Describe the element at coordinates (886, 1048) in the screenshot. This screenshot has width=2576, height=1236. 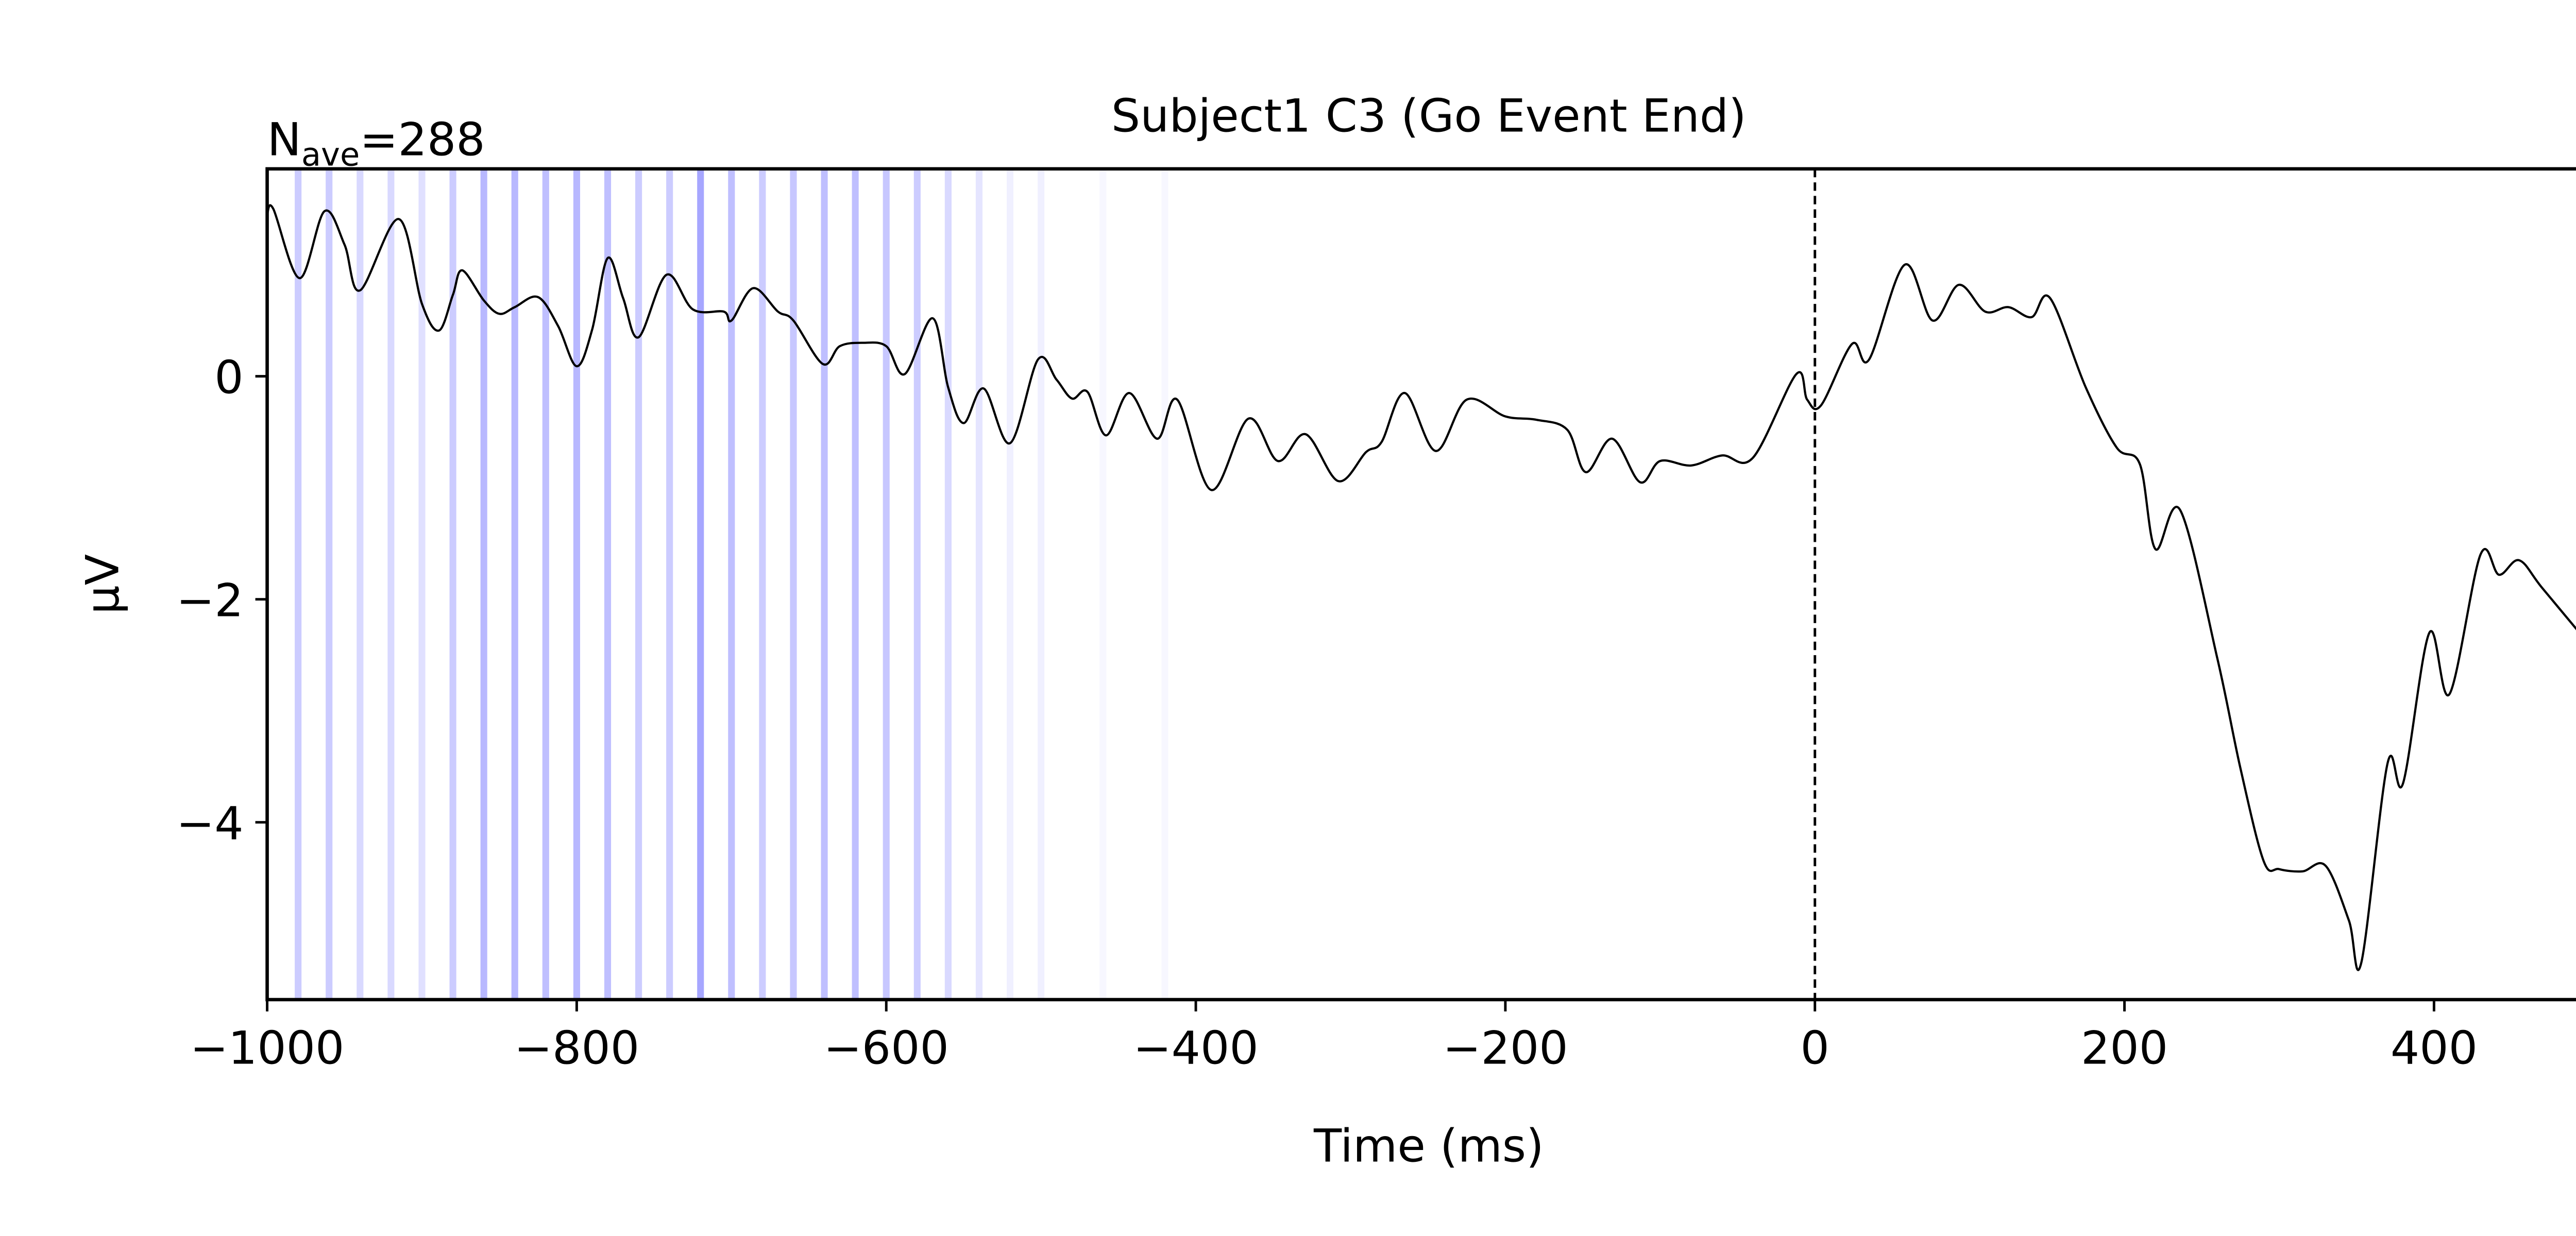
I see `x-tick-label: −600` at that location.